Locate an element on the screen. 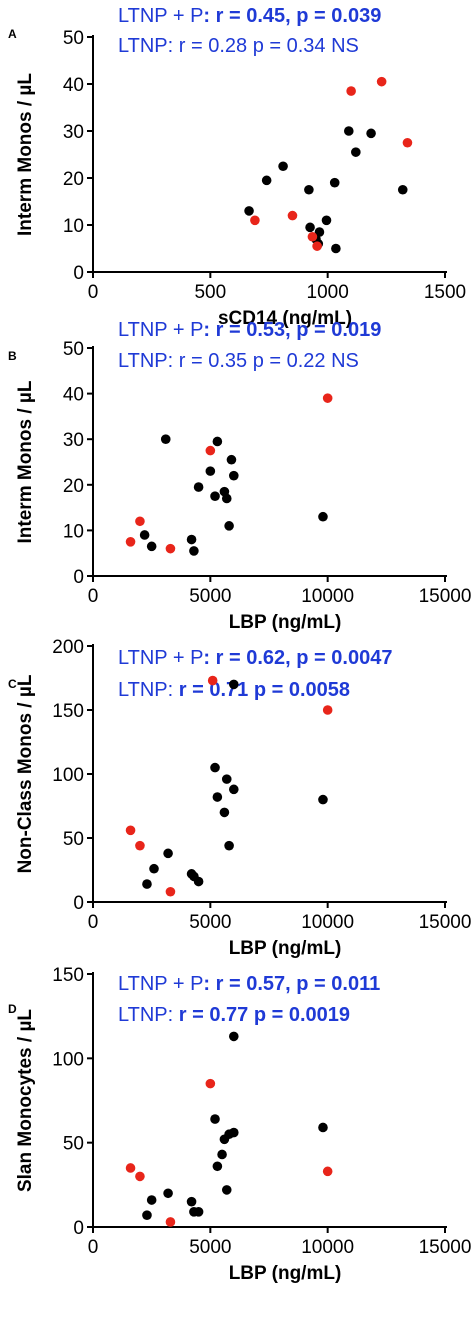 This screenshot has height=1326, width=476. y-axis-title: Slan Monocytes / µL is located at coordinates (25, 1100).